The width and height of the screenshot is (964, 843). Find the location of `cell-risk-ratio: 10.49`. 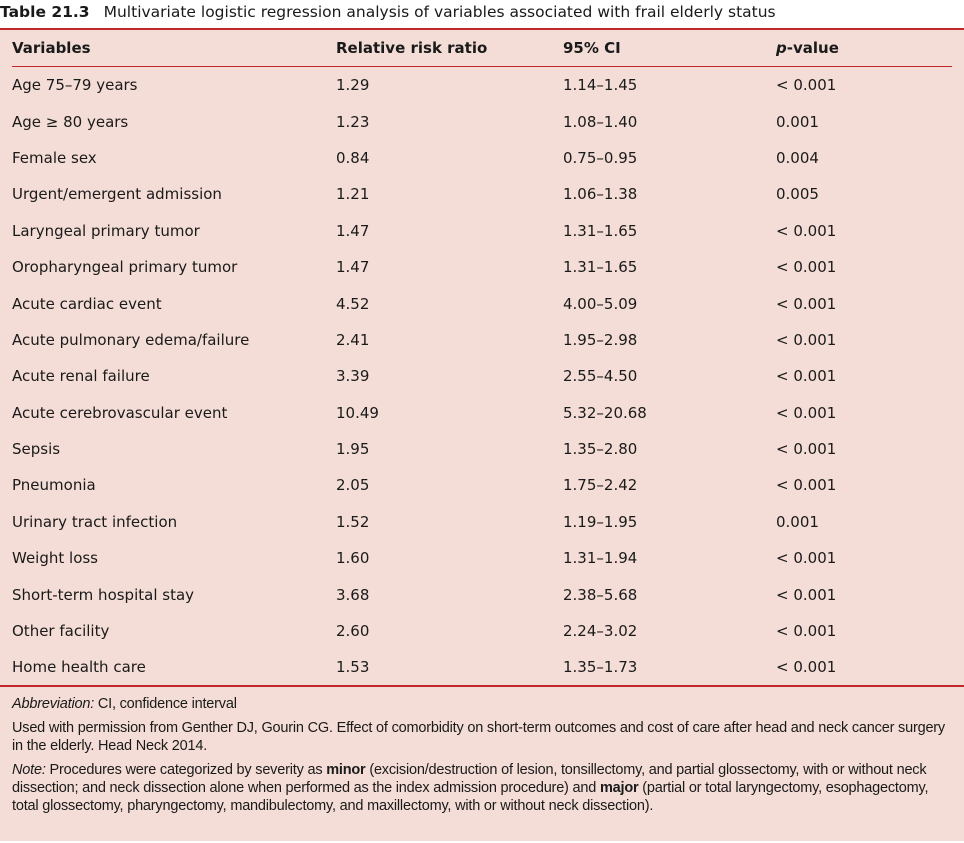

cell-risk-ratio: 10.49 is located at coordinates (357, 412).